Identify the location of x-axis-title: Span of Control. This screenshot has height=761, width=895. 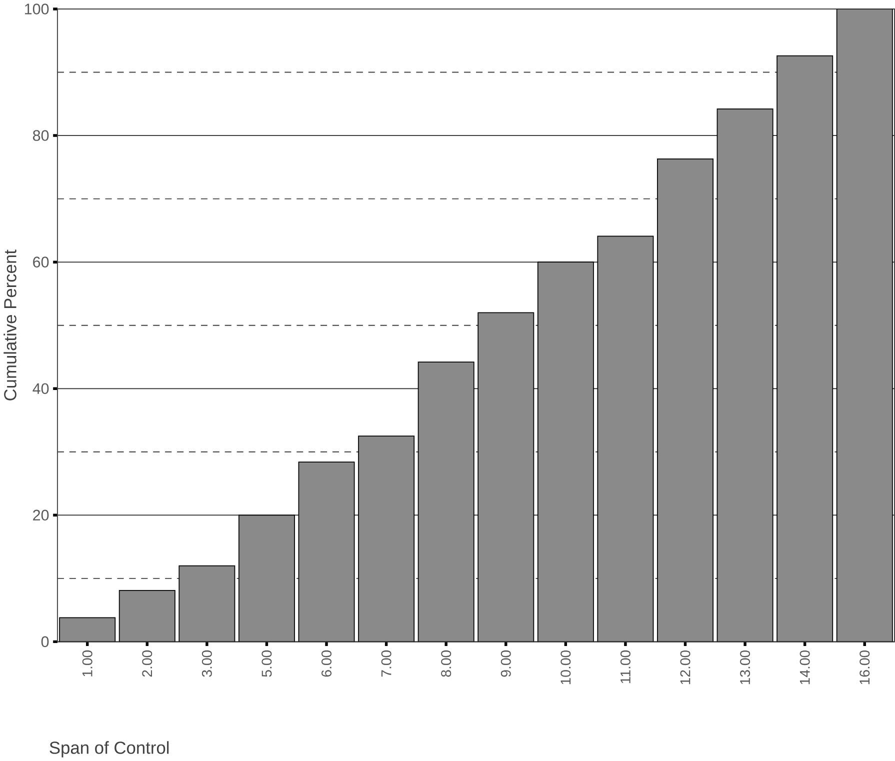
(109, 749).